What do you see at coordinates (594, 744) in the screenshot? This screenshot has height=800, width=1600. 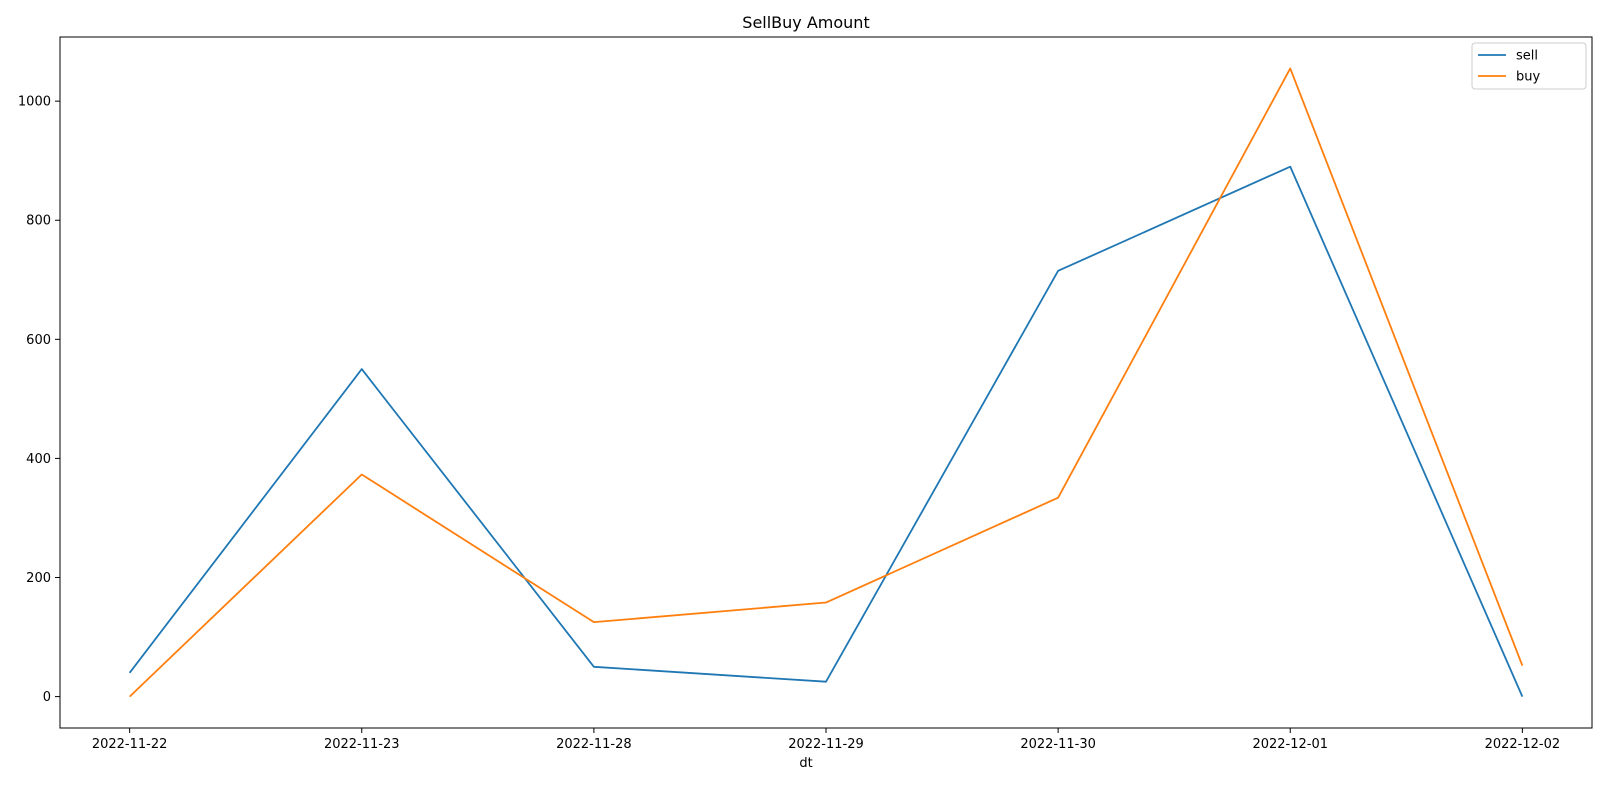 I see `x-tick-label: 2022-11-28` at bounding box center [594, 744].